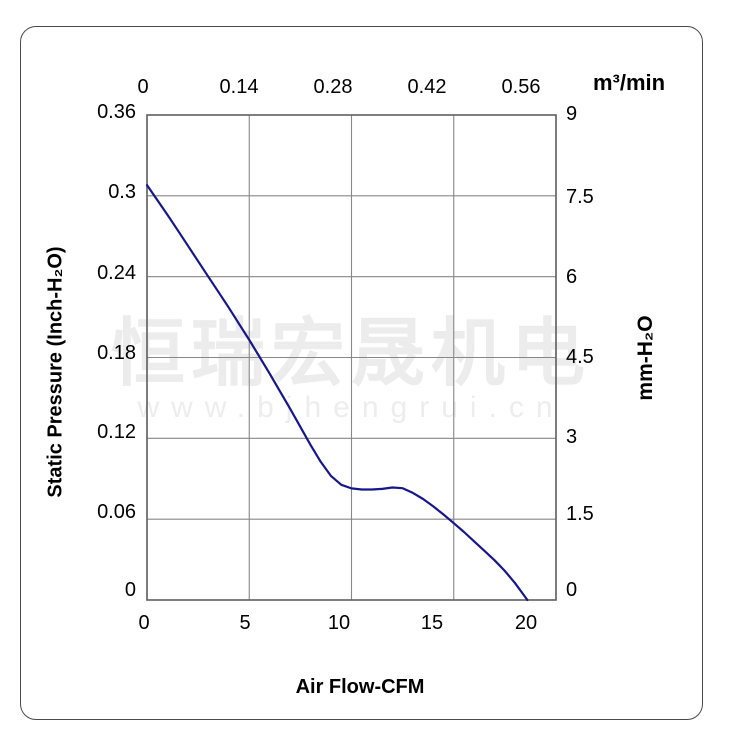  I want to click on right-axis-tick-0: 9, so click(572, 114).